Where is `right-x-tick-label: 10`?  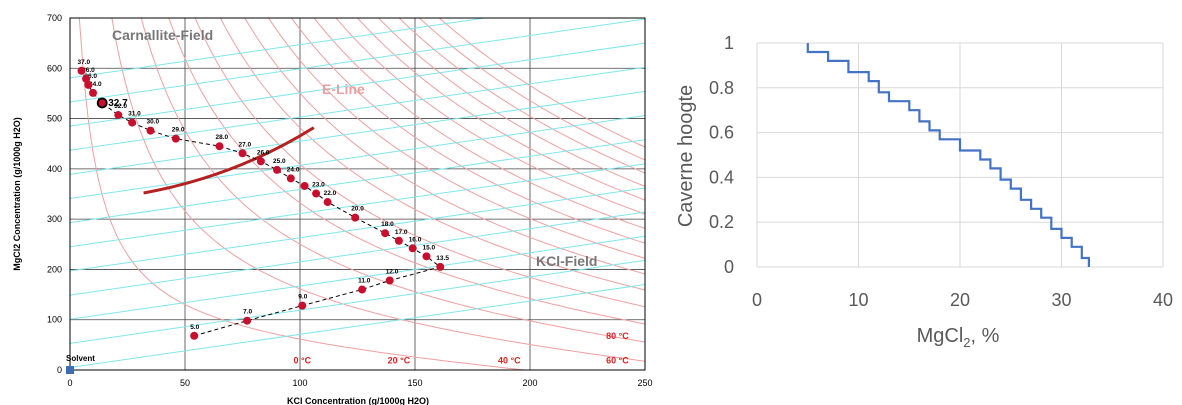 right-x-tick-label: 10 is located at coordinates (858, 300).